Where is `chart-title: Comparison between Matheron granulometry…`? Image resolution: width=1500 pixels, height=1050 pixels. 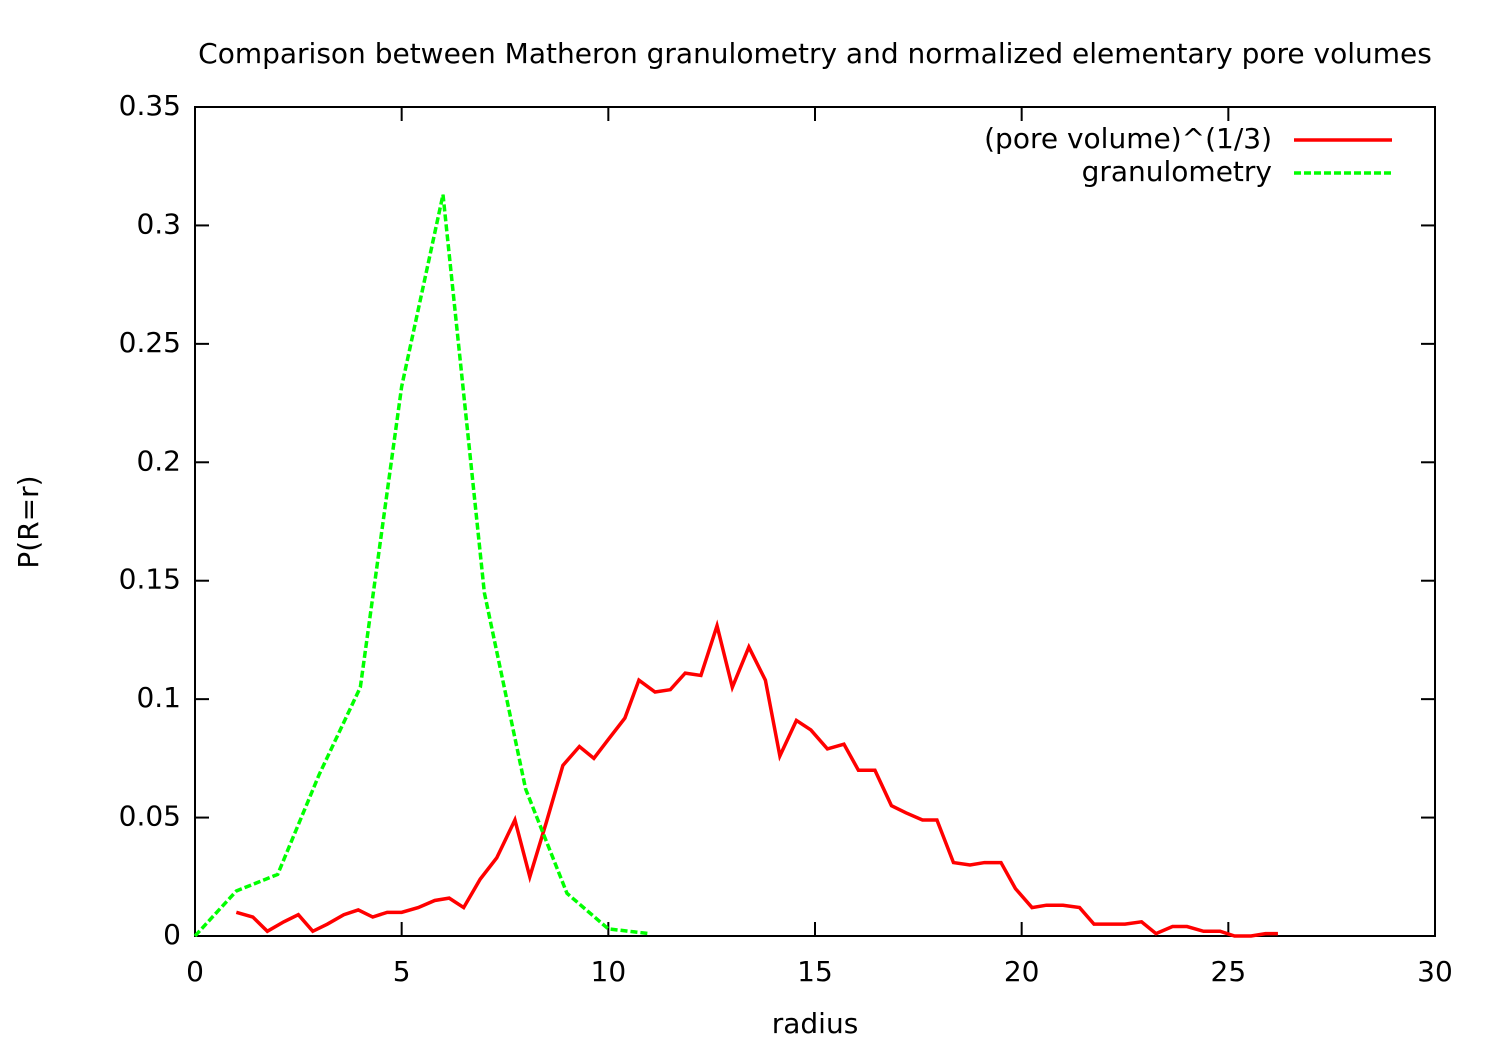 chart-title: Comparison between Matheron granulometry… is located at coordinates (815, 53).